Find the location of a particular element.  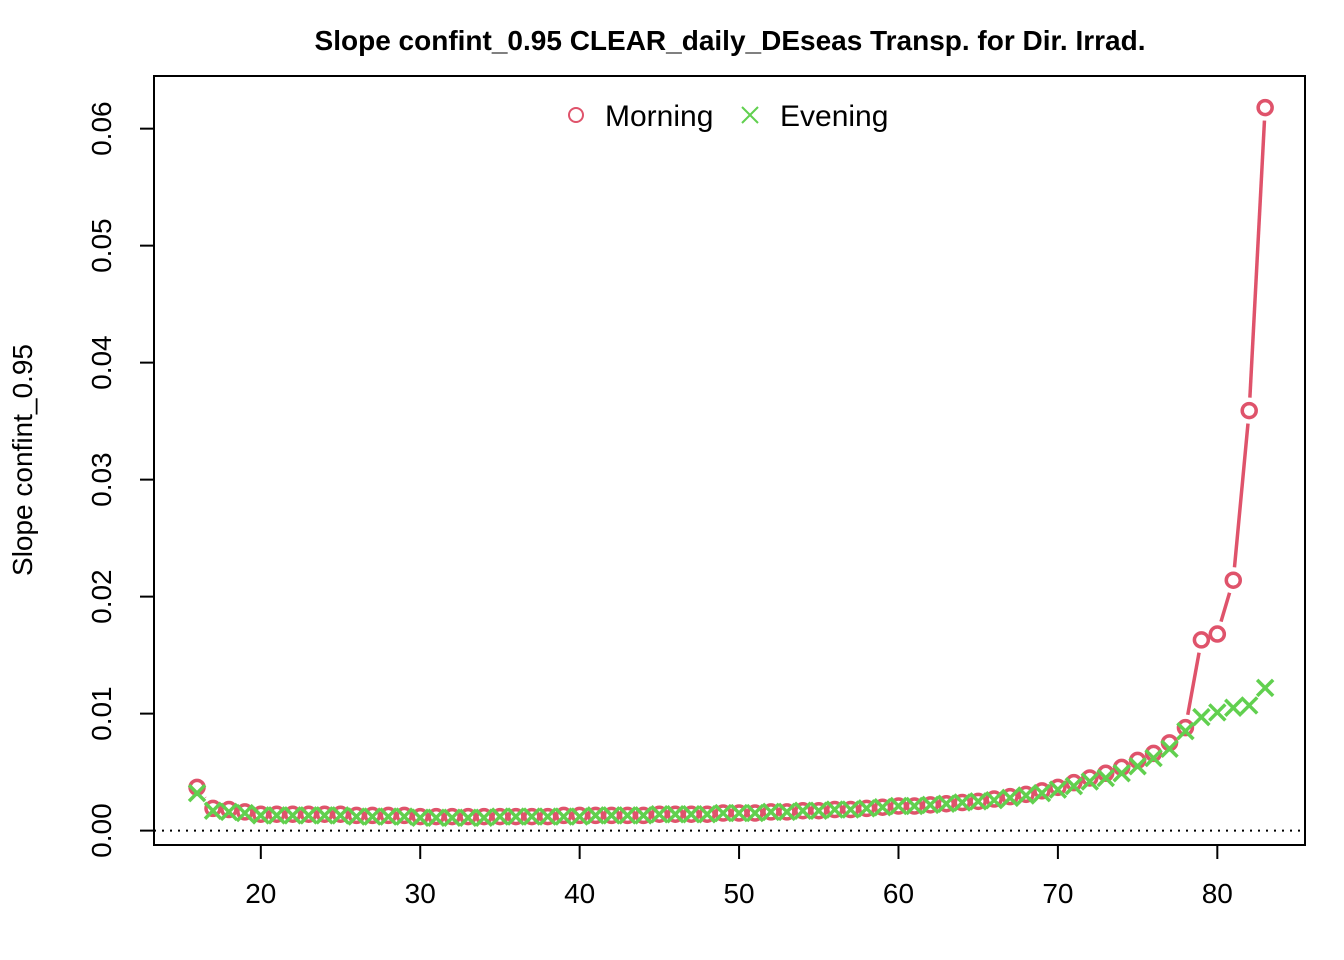

y-tick-label: 0.05 is located at coordinates (101, 245).